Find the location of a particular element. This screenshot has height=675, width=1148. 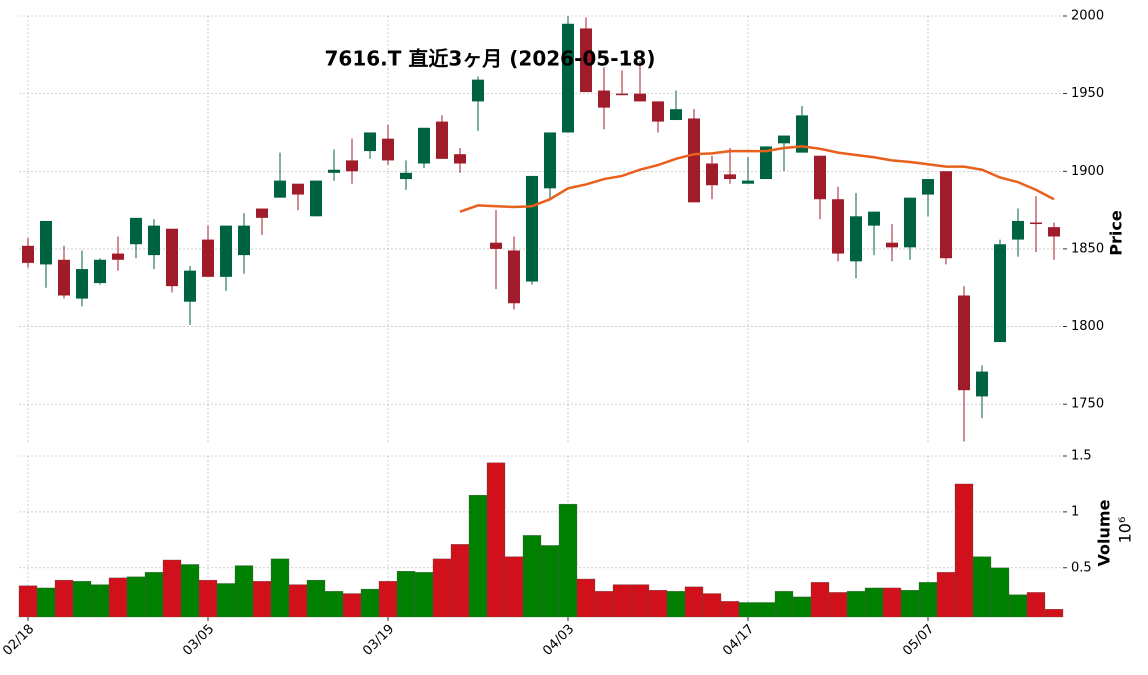

y-tick-label: 1800 is located at coordinates (1087, 326).